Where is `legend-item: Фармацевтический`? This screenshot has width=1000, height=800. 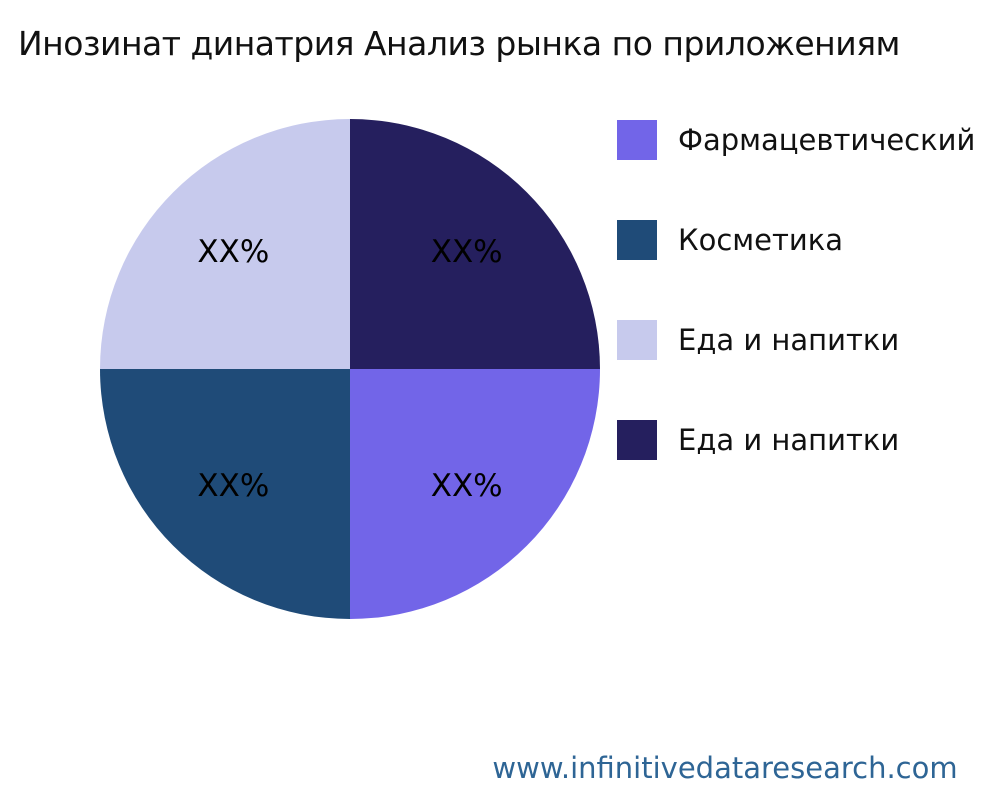 legend-item: Фармацевтический is located at coordinates (796, 140).